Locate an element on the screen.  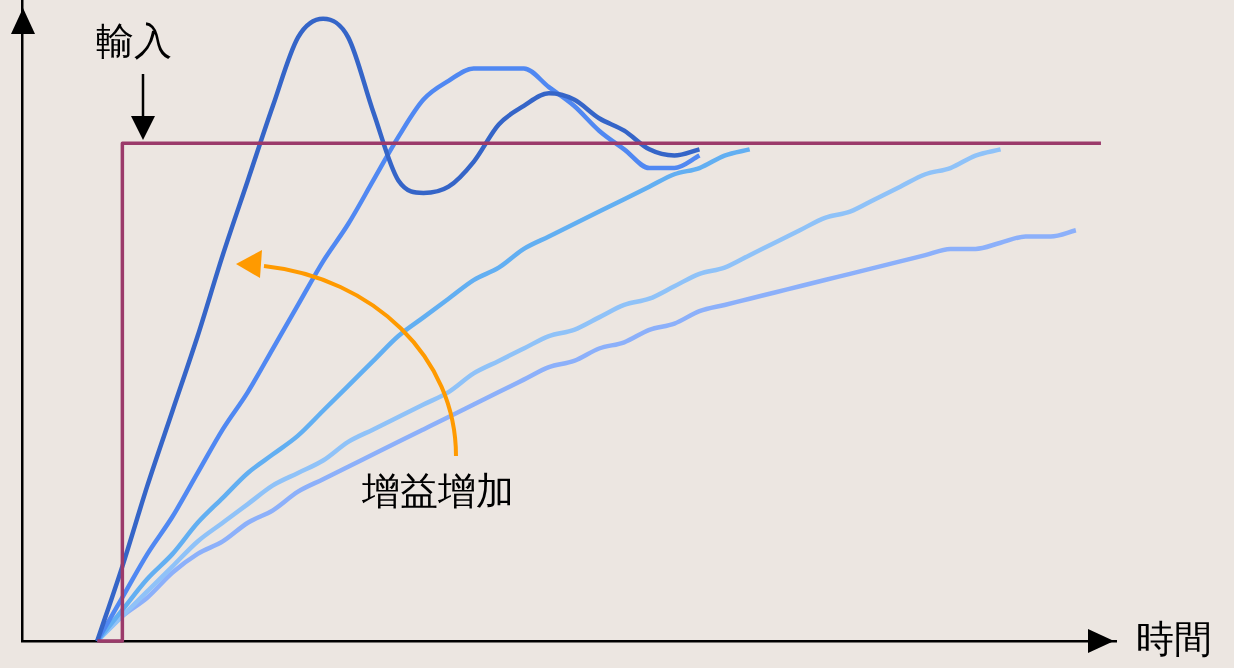
x-axis-title: 時間 is located at coordinates (1174, 639).